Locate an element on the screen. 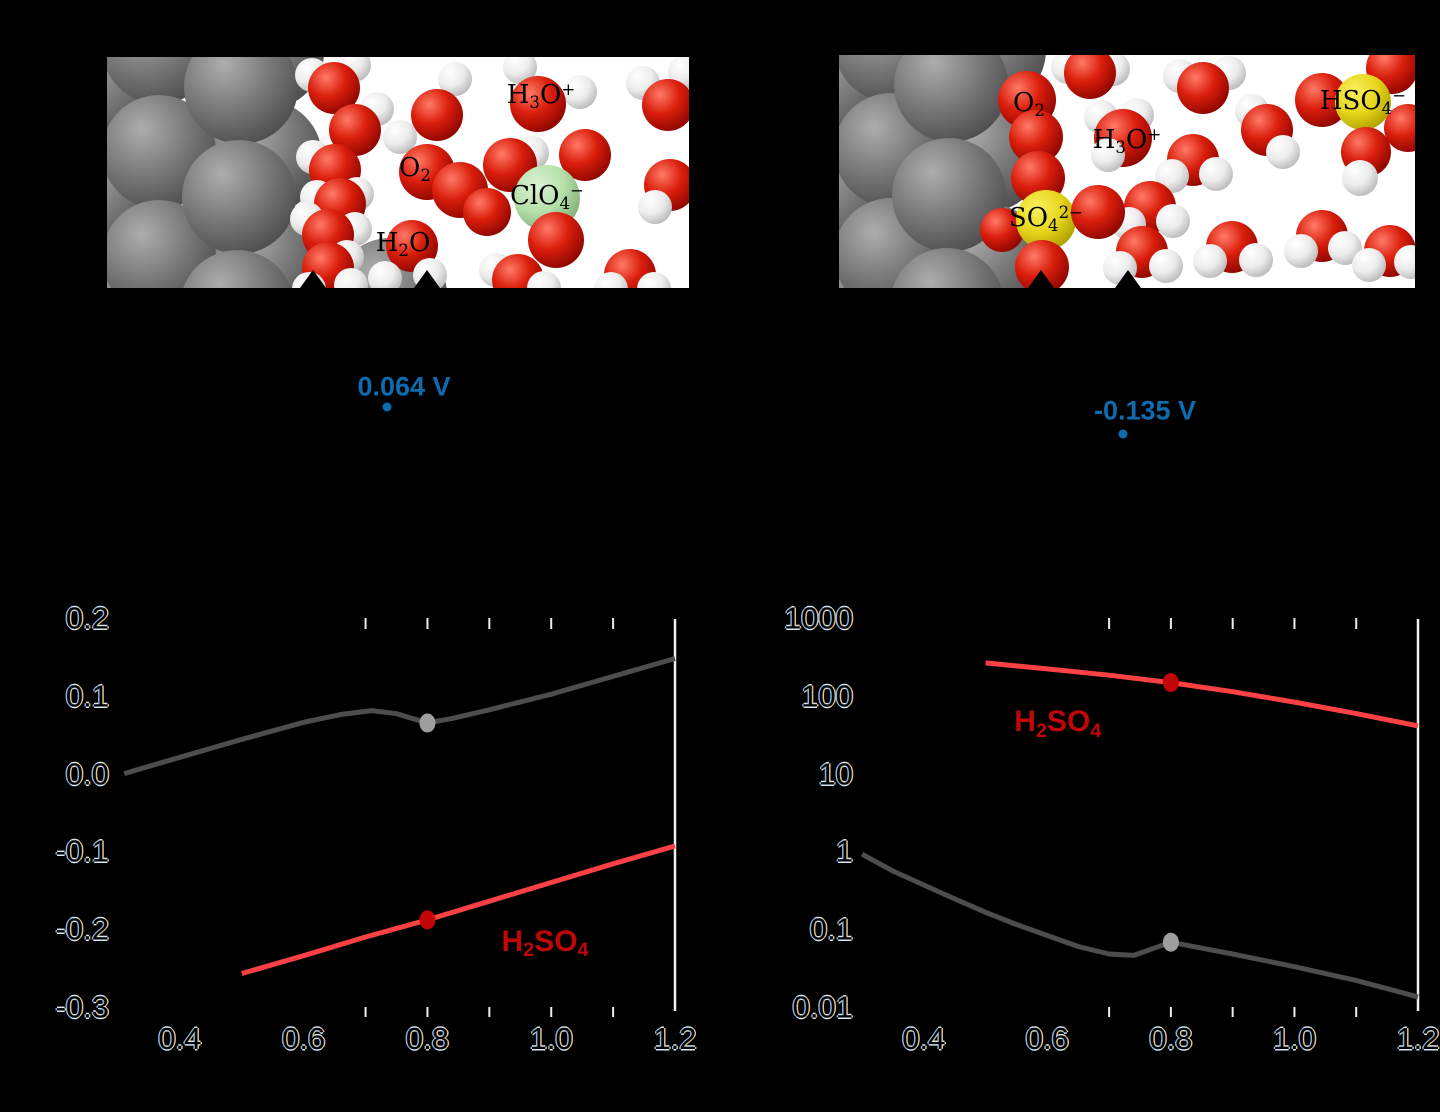  y-tick-label: -0.2 is located at coordinates (82, 929).